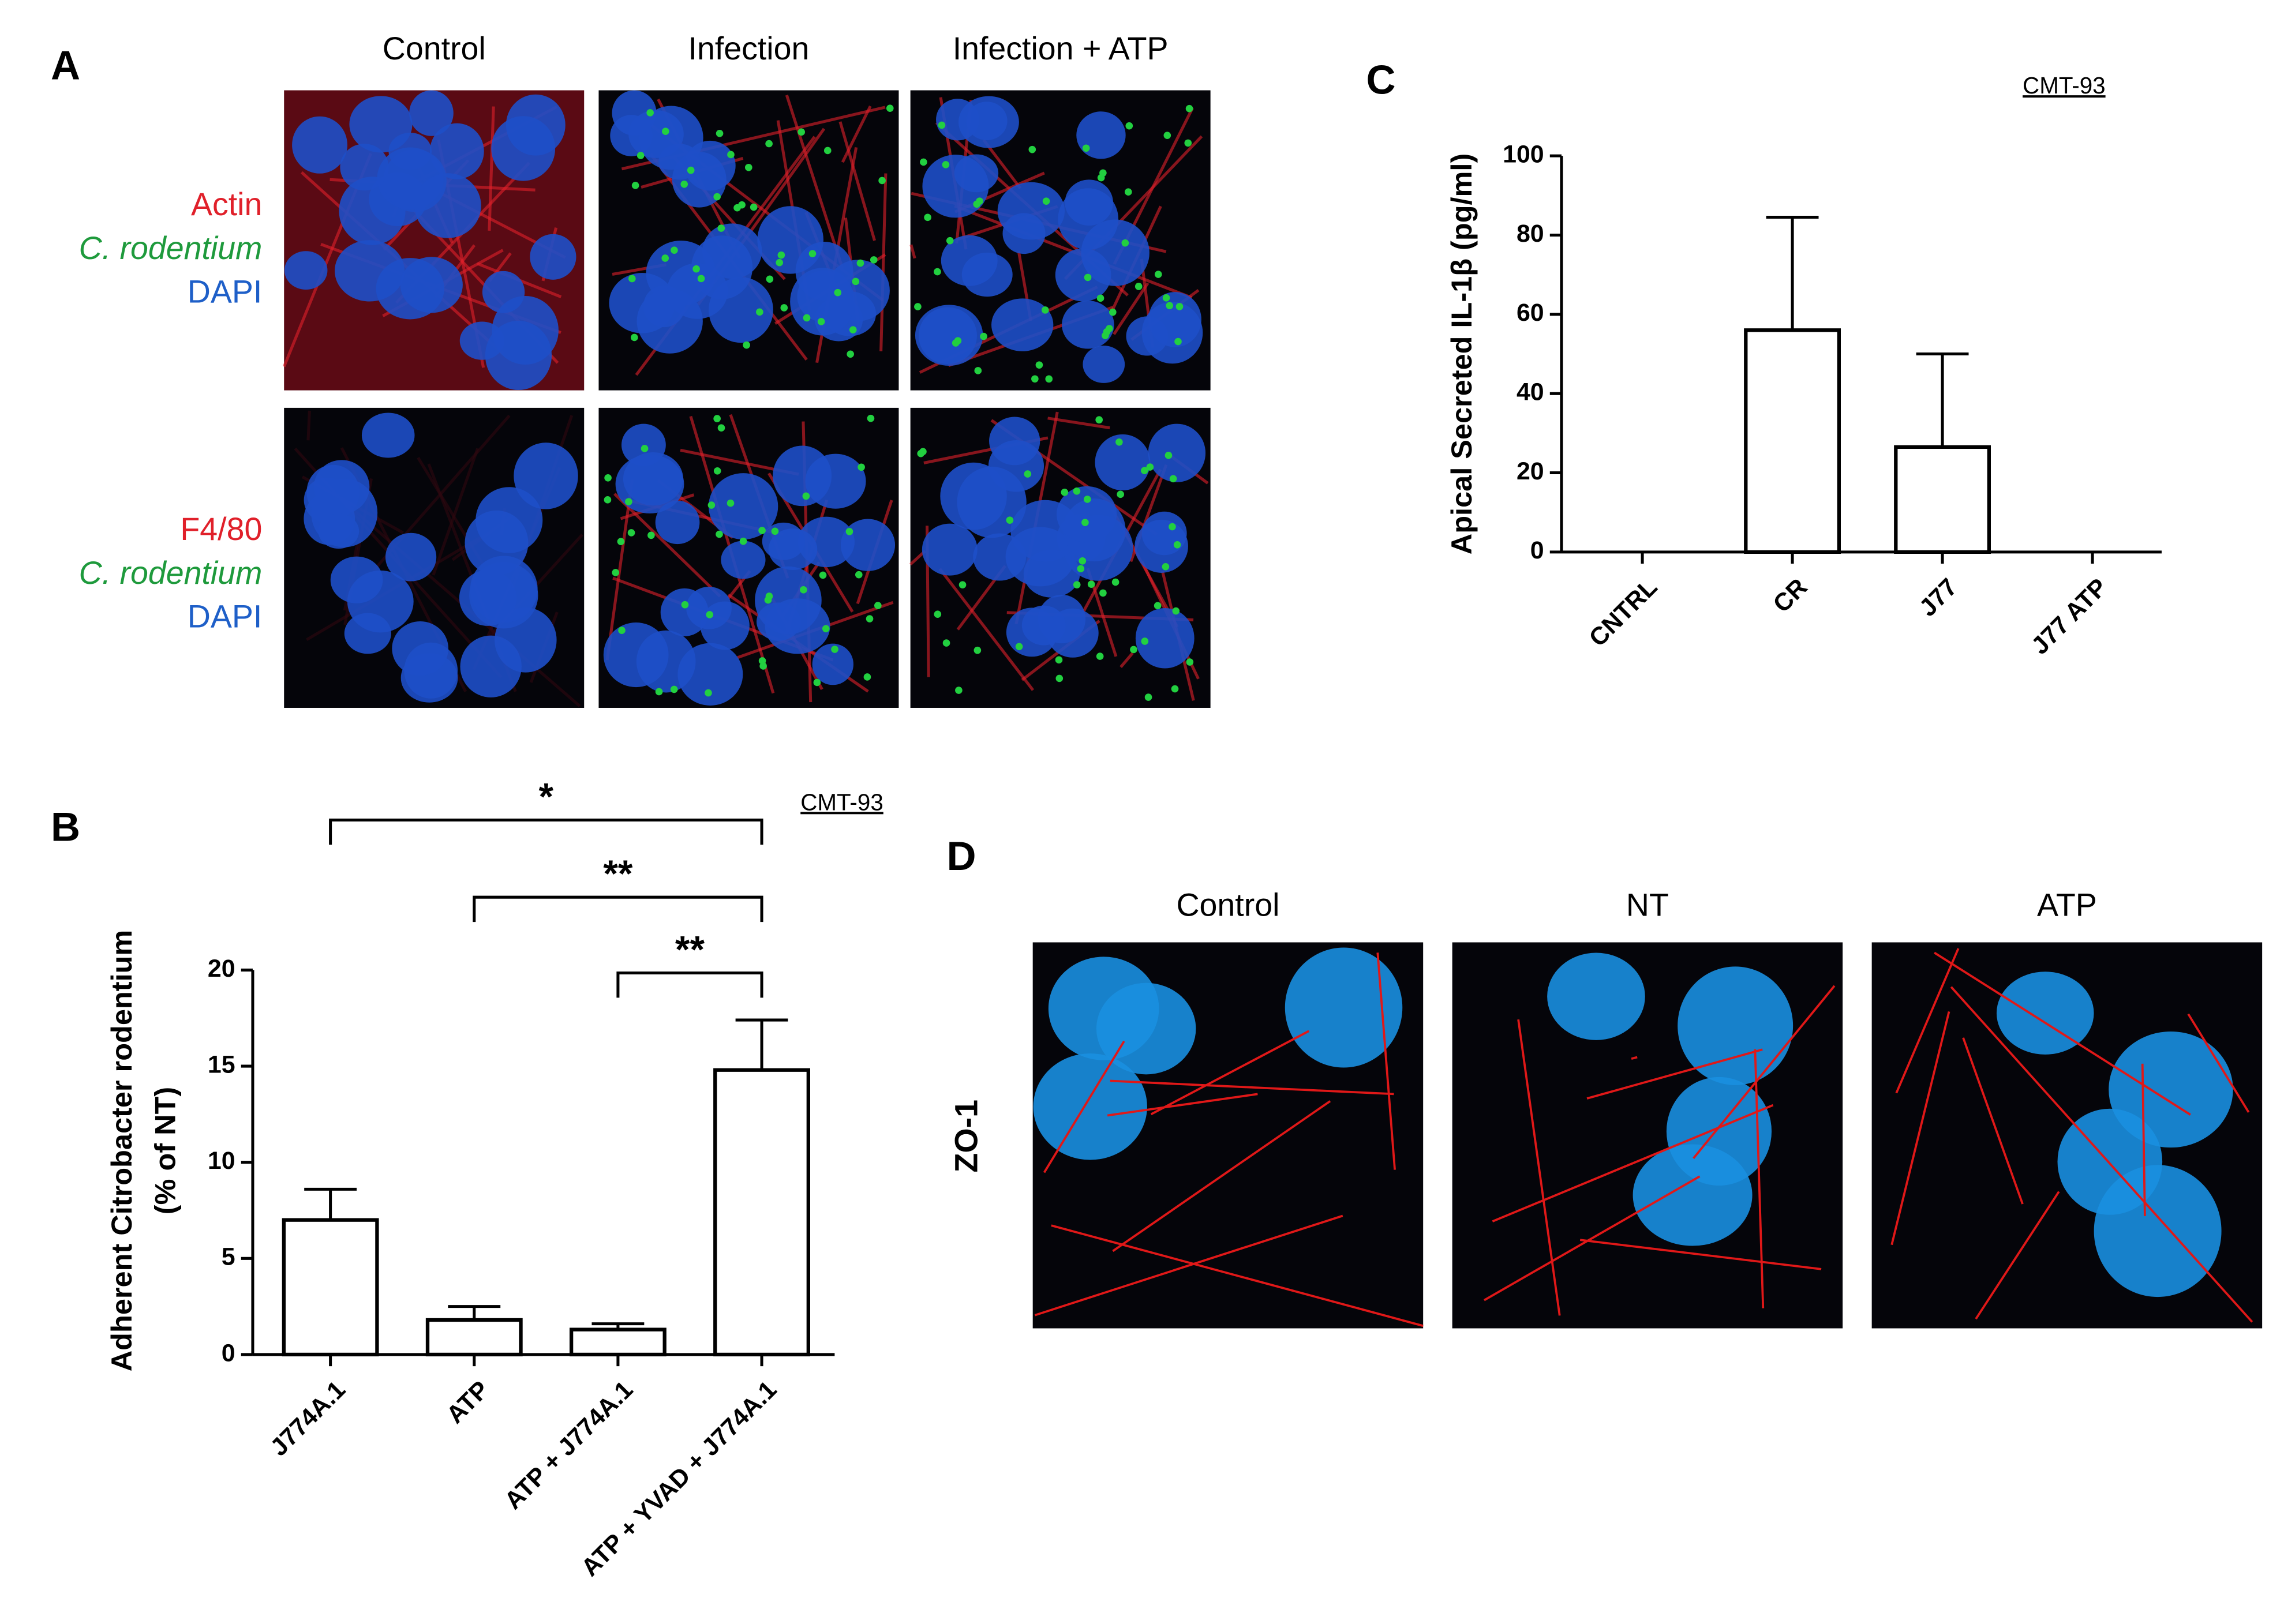 The height and width of the screenshot is (1624, 2284). I want to click on row-label: C. rodentium, so click(171, 248).